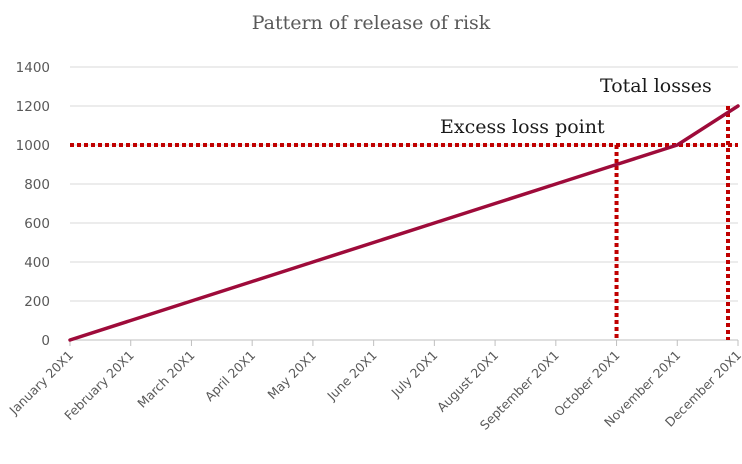  I want to click on y-tick-label: 600, so click(37, 224).